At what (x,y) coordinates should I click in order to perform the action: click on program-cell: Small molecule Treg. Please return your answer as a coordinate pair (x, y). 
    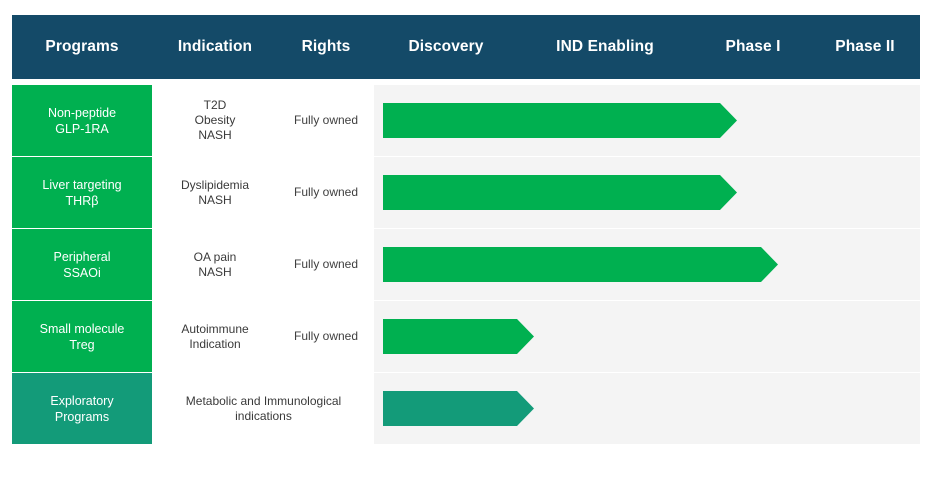
    Looking at the image, I should click on (82, 336).